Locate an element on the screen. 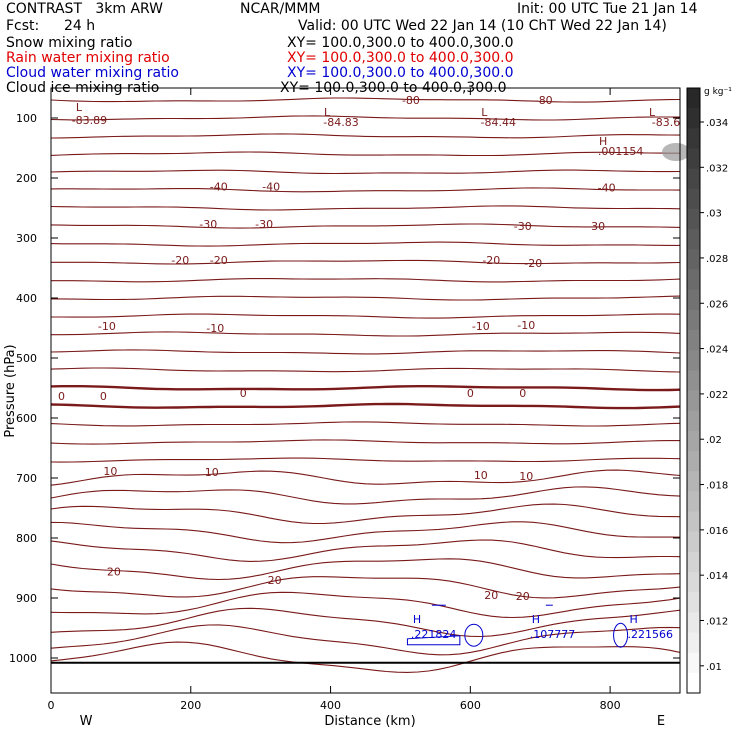 Image resolution: width=740 pixels, height=740 pixels. cloud-ice-shading is located at coordinates (676, 152).